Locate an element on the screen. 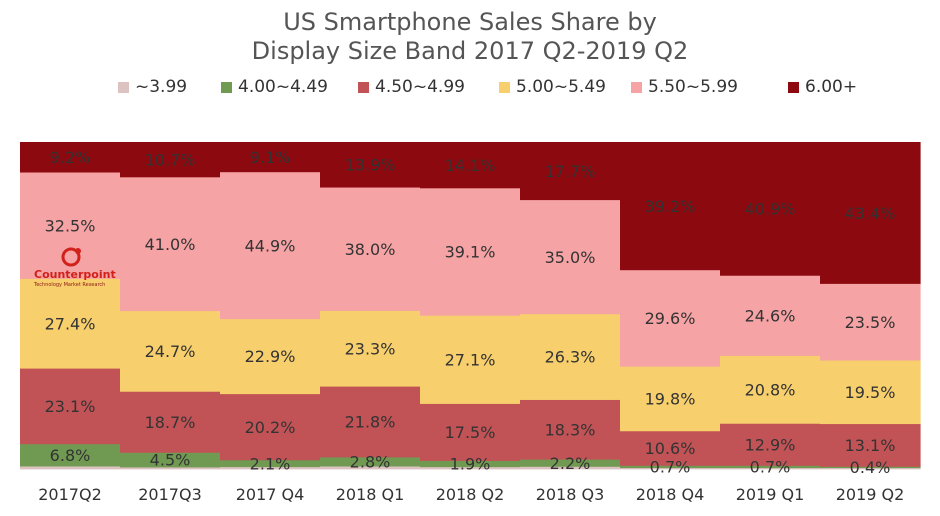 This screenshot has width=940, height=516. data-label-2-7: 0.7% is located at coordinates (670, 467).